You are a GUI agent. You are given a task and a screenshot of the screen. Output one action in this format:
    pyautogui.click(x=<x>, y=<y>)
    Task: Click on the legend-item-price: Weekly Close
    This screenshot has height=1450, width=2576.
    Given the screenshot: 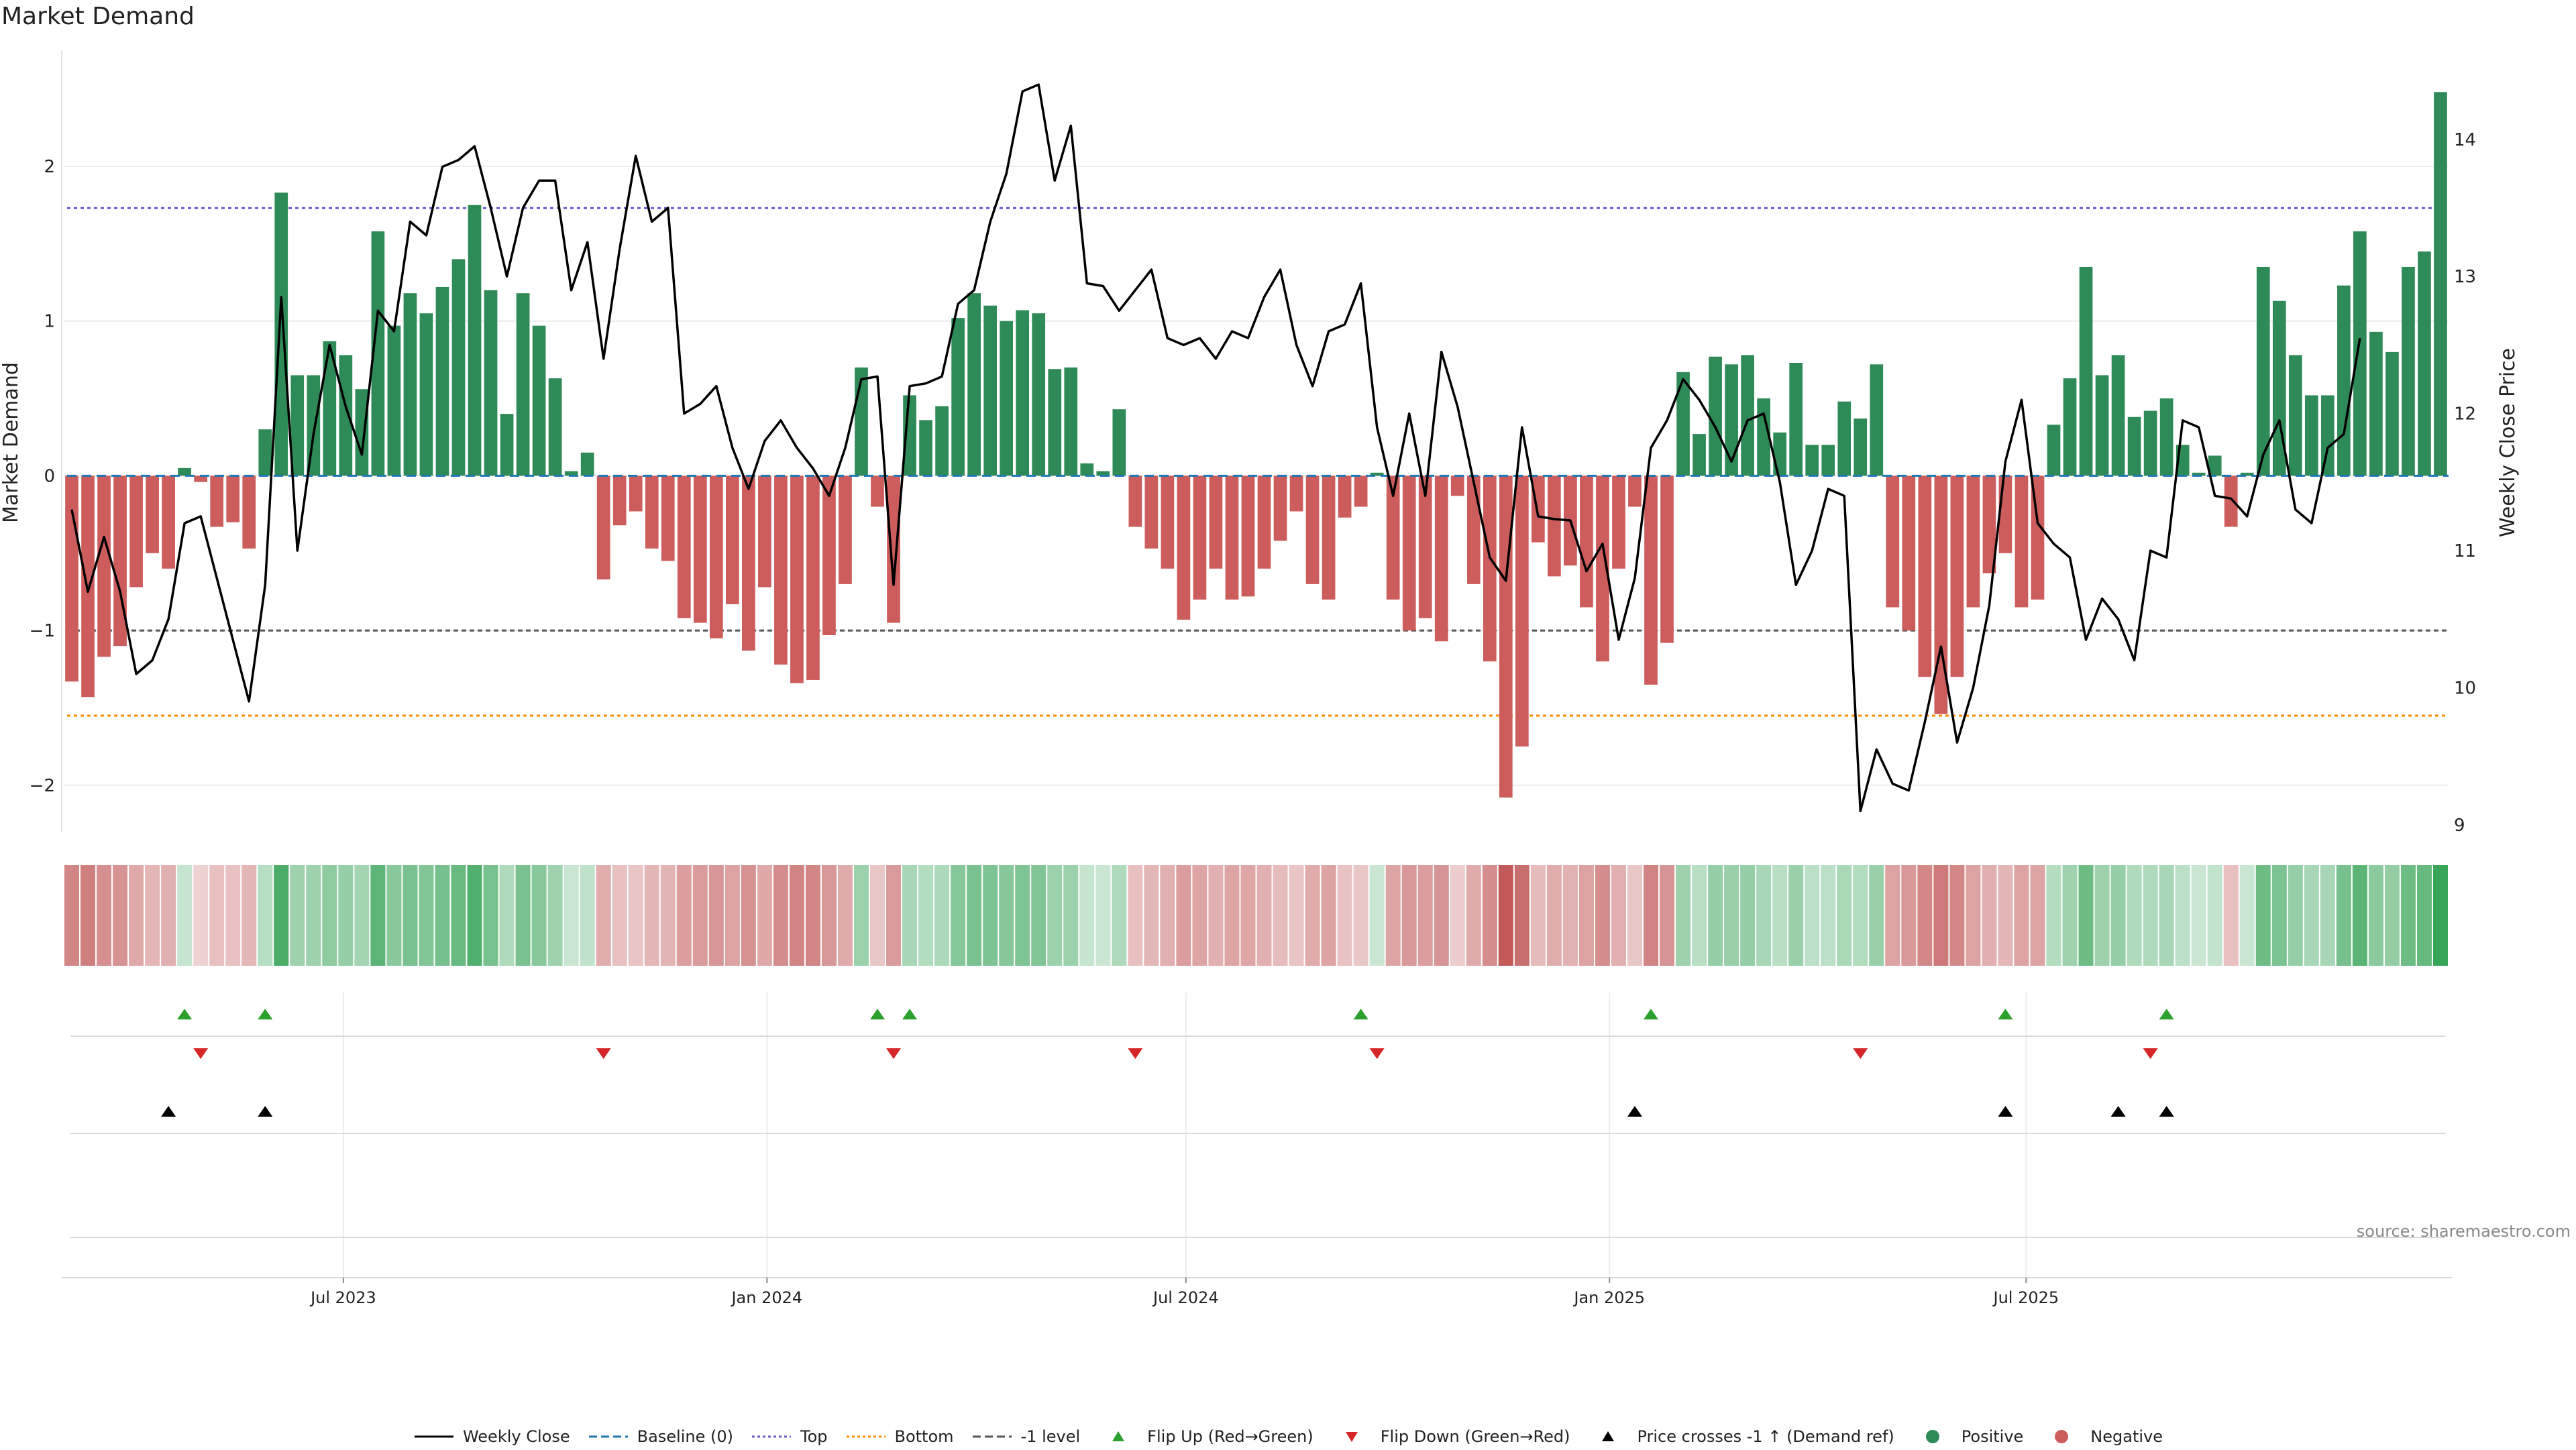 What is the action you would take?
    pyautogui.click(x=491, y=1436)
    